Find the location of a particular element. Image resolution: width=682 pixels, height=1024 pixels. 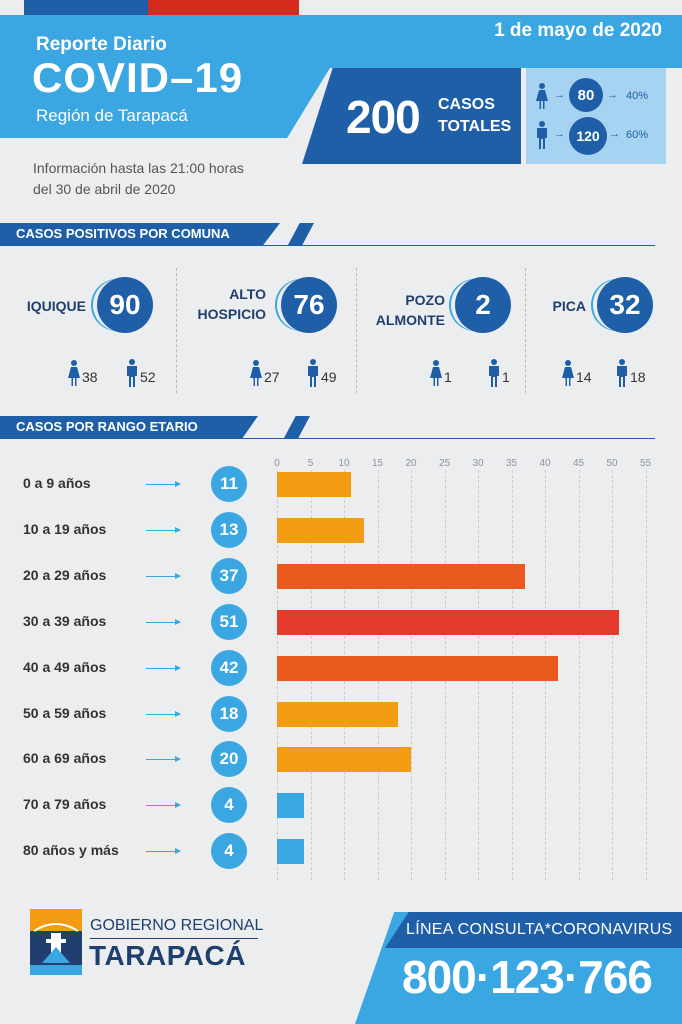

age-range-label: 70 a 79 años is located at coordinates (65, 804).